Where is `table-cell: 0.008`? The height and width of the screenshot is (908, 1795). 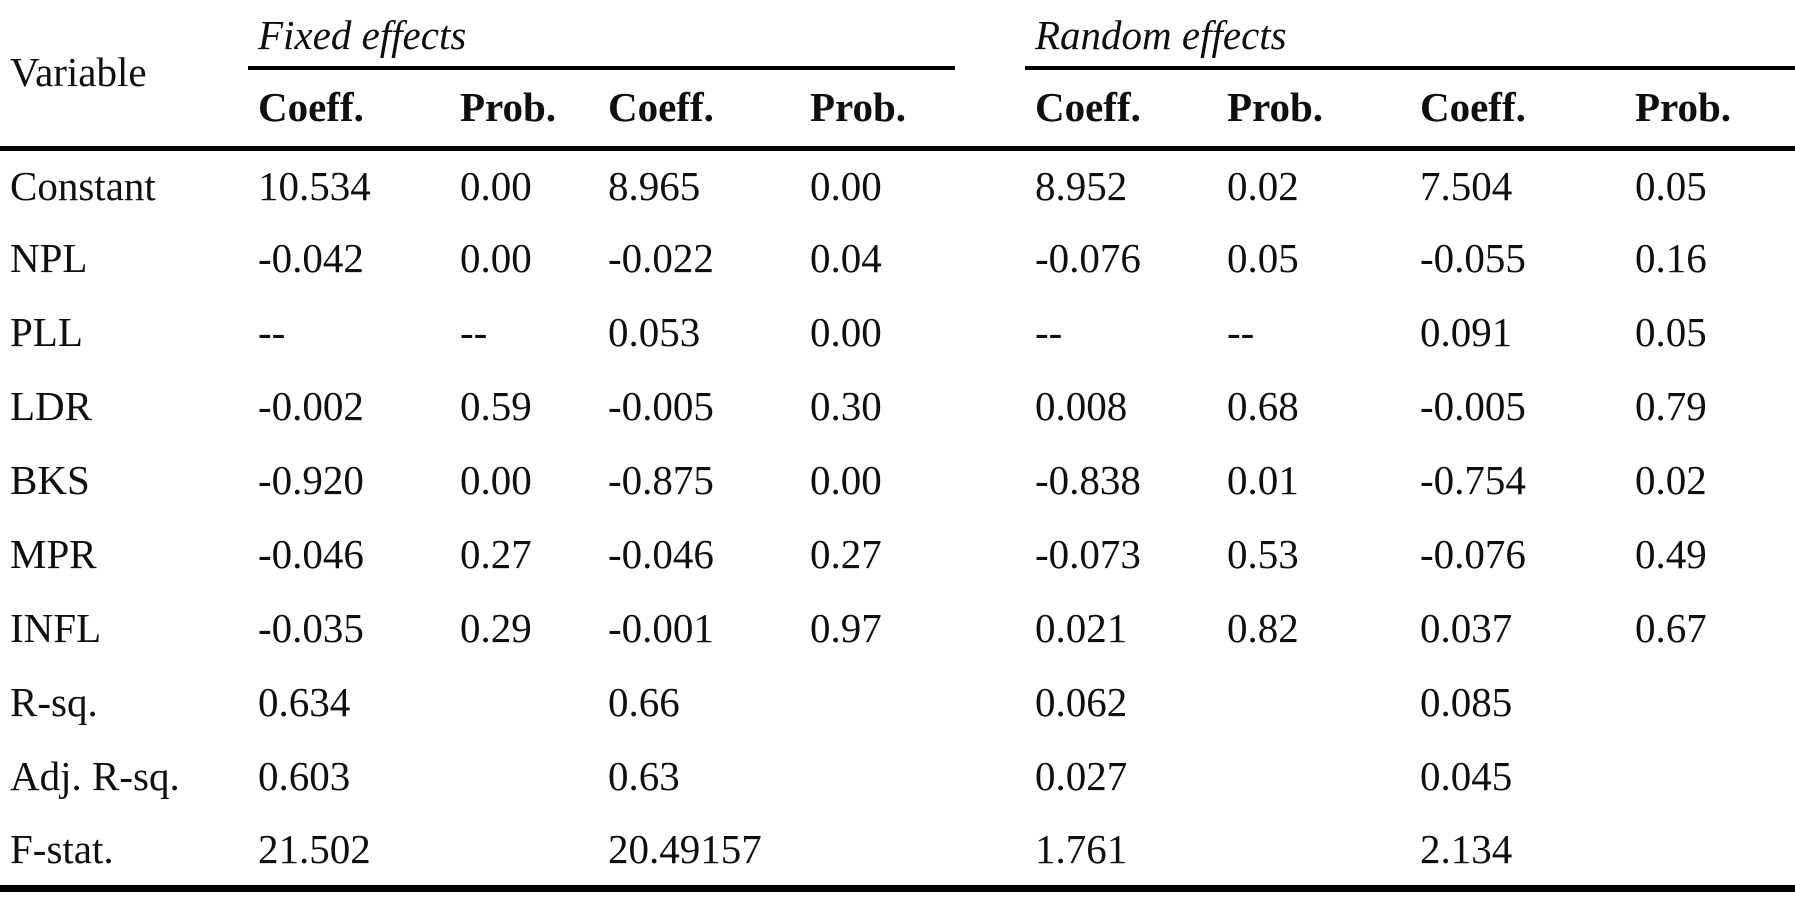 table-cell: 0.008 is located at coordinates (1081, 406).